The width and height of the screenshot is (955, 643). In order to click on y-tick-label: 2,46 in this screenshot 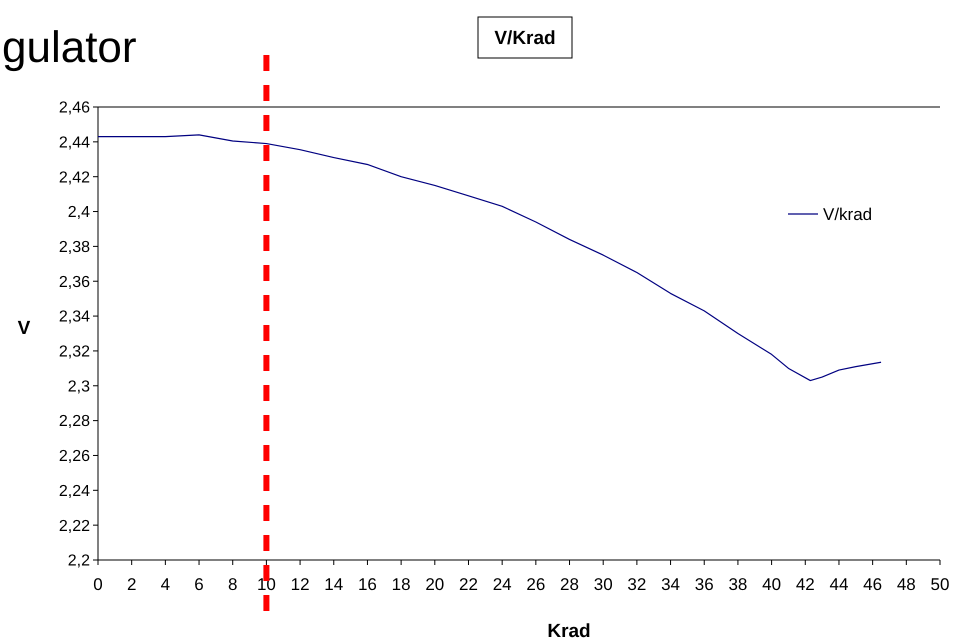, I will do `click(74, 108)`.